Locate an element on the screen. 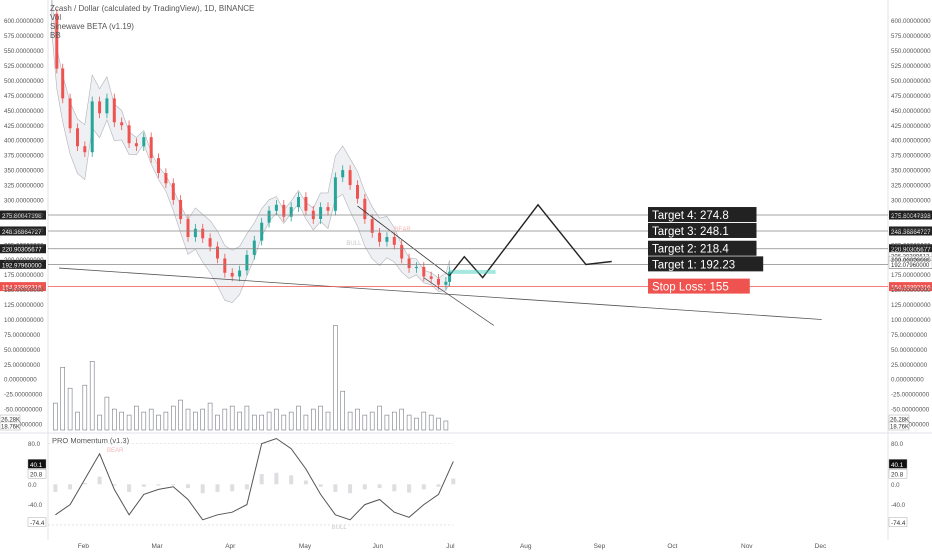 The height and width of the screenshot is (555, 932). y-tick-left: 100.00000000 is located at coordinates (24, 320).